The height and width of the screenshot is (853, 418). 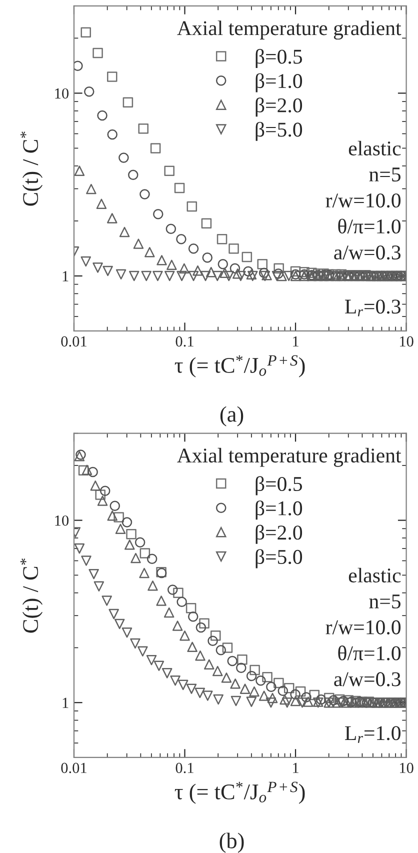 What do you see at coordinates (232, 842) in the screenshot?
I see `text: (b)` at bounding box center [232, 842].